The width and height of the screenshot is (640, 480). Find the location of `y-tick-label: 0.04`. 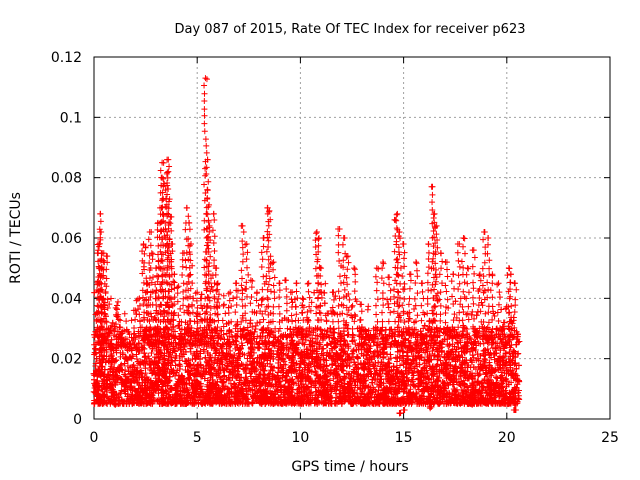

y-tick-label: 0.04 is located at coordinates (66, 299).